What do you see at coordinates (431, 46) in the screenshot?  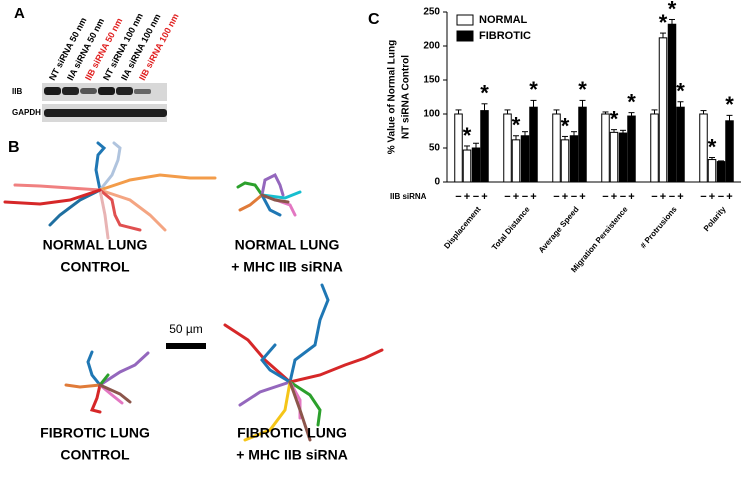 I see `y-tick-label: 200` at bounding box center [431, 46].